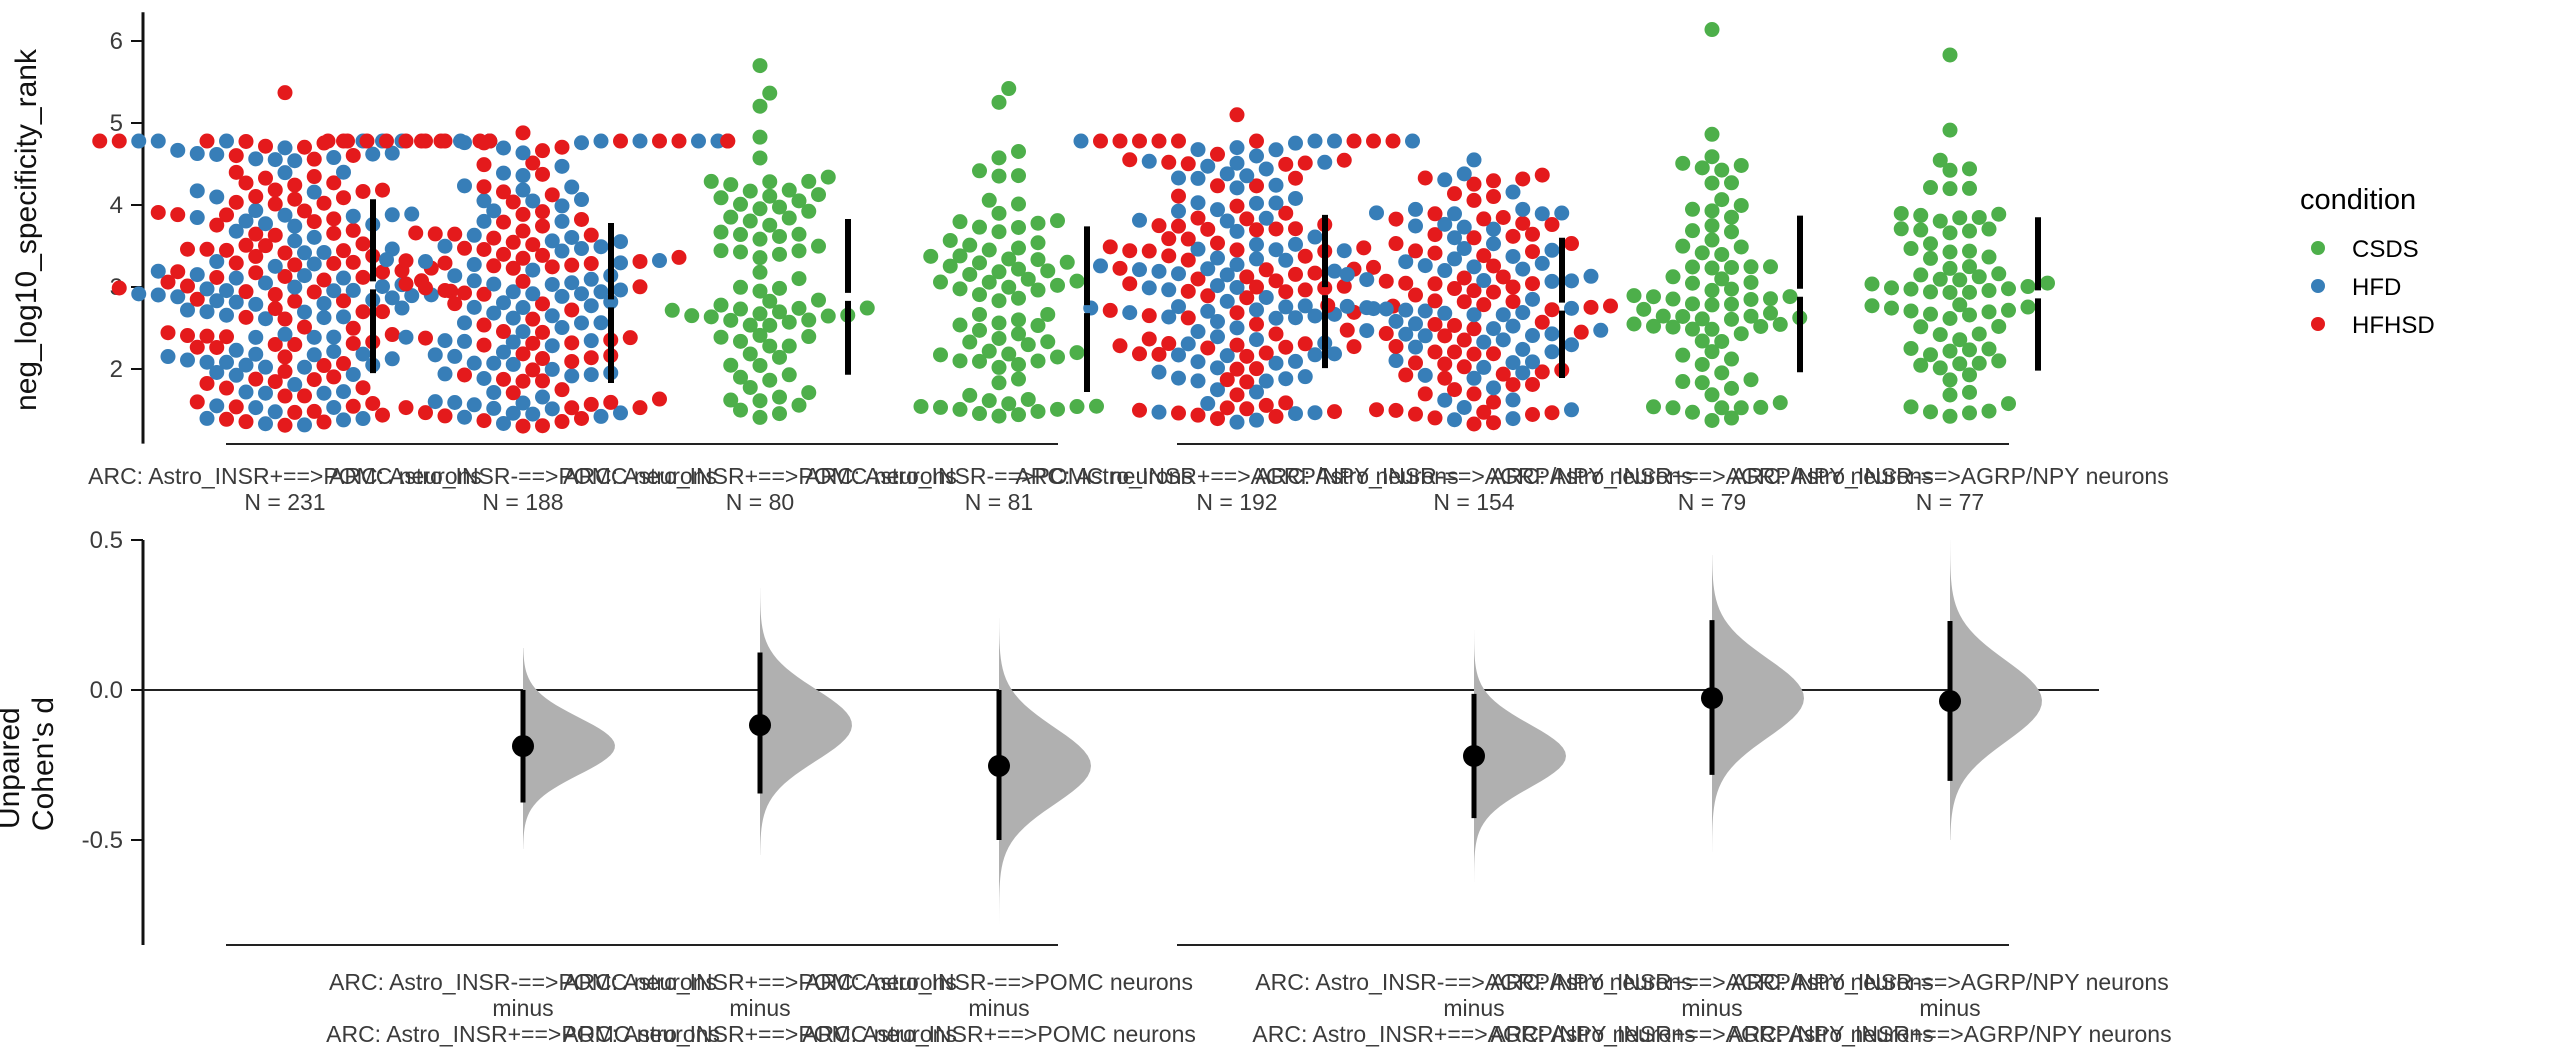 The width and height of the screenshot is (2560, 1054). Describe the element at coordinates (522, 502) in the screenshot. I see `x-tick-n-label: N = 188` at that location.